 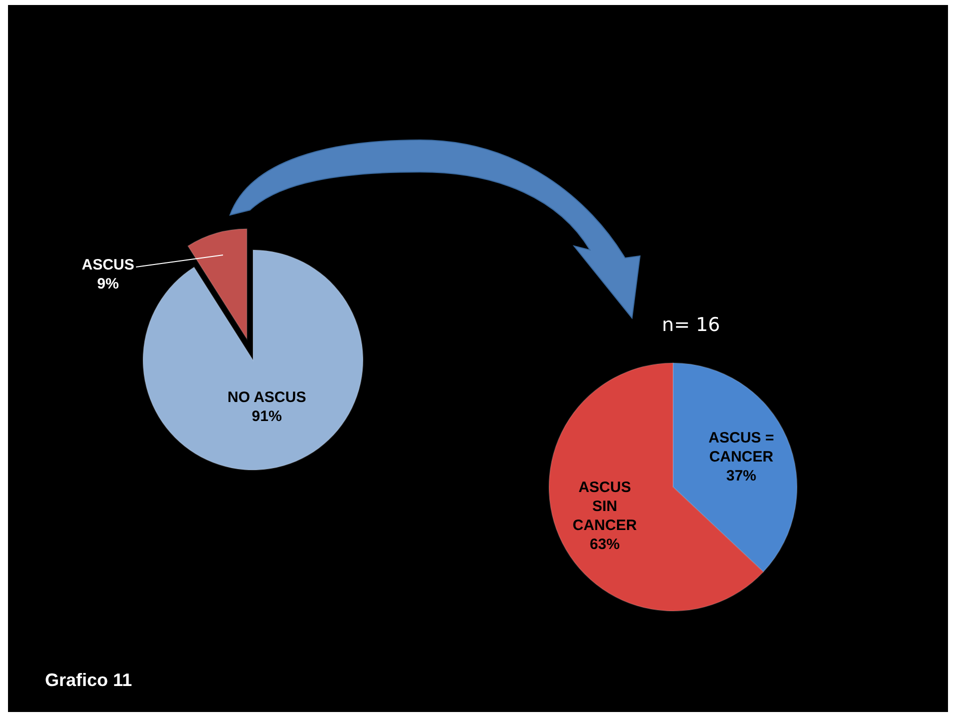 What do you see at coordinates (604, 506) in the screenshot?
I see `slice-label: ASCUS SIN CANCER` at bounding box center [604, 506].